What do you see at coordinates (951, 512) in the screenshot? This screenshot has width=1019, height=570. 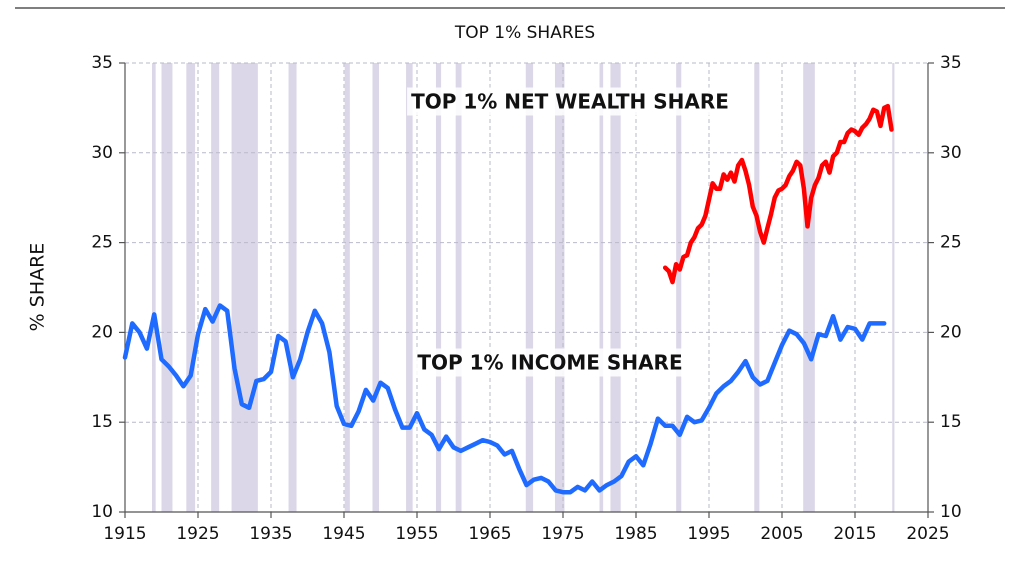 I see `y2-tick-label: 10` at bounding box center [951, 512].